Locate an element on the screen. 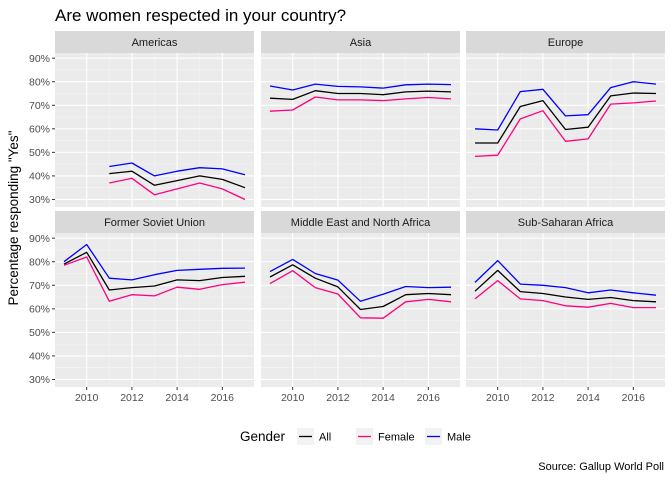 The width and height of the screenshot is (672, 480). series-line-all-asia is located at coordinates (360, 95).